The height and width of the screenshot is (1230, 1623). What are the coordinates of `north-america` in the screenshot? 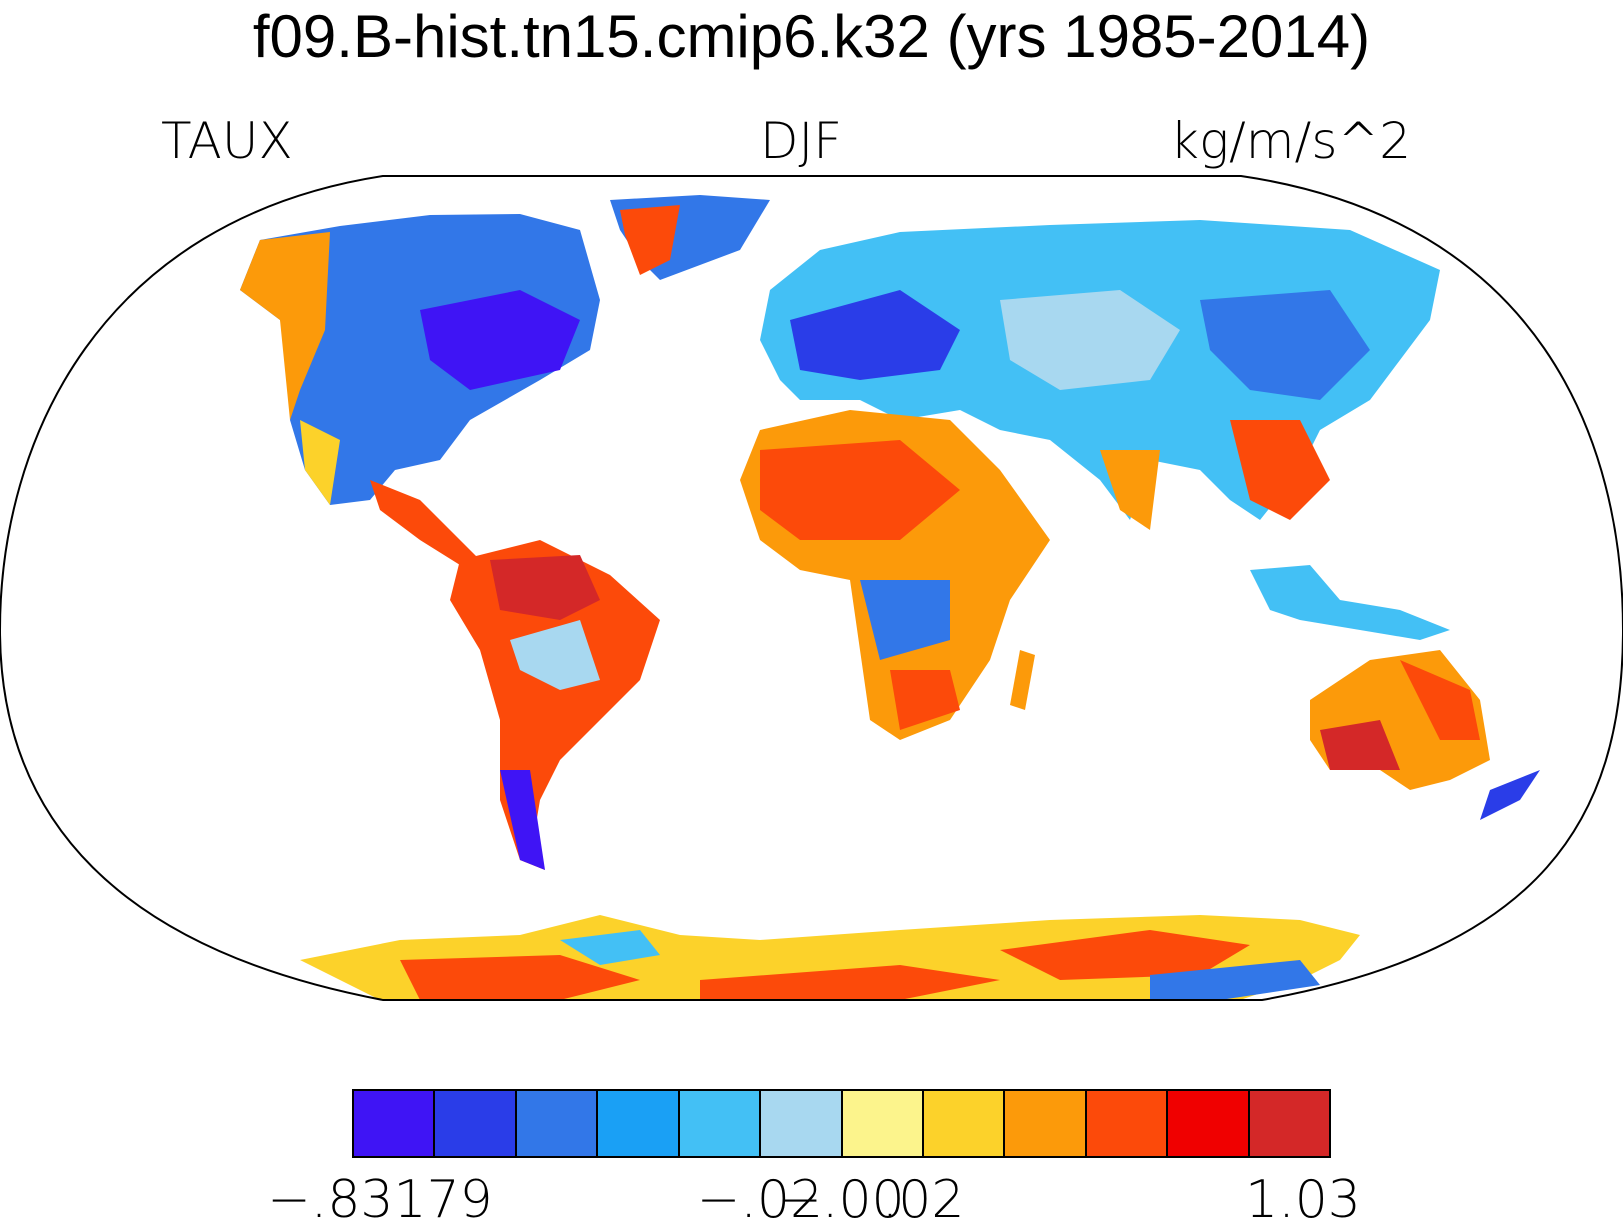 It's located at (420, 359).